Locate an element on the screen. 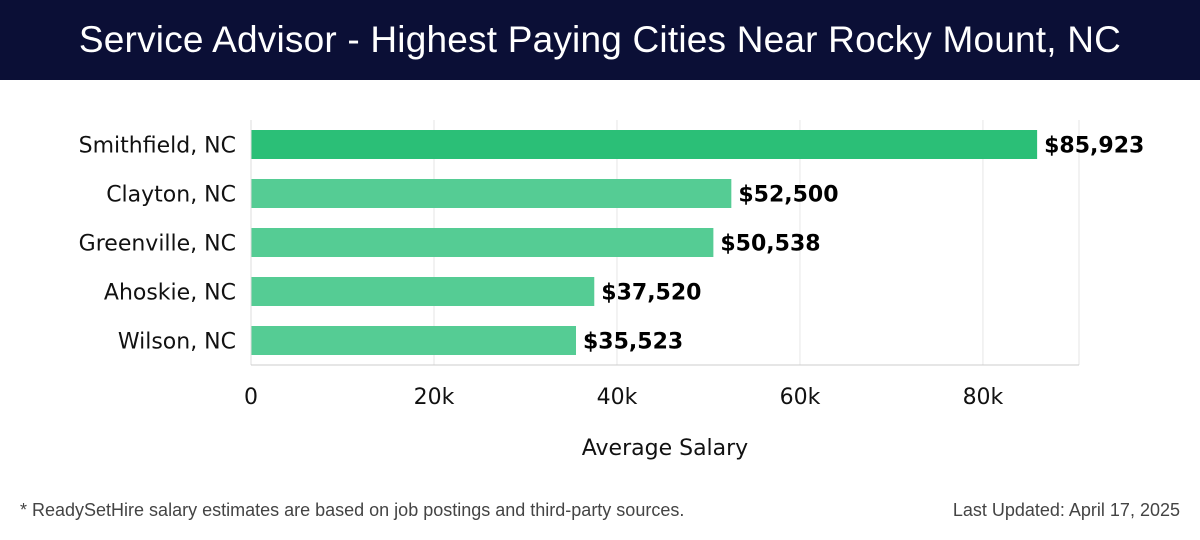 Image resolution: width=1200 pixels, height=540 pixels. x-tick-label: 0 is located at coordinates (251, 397).